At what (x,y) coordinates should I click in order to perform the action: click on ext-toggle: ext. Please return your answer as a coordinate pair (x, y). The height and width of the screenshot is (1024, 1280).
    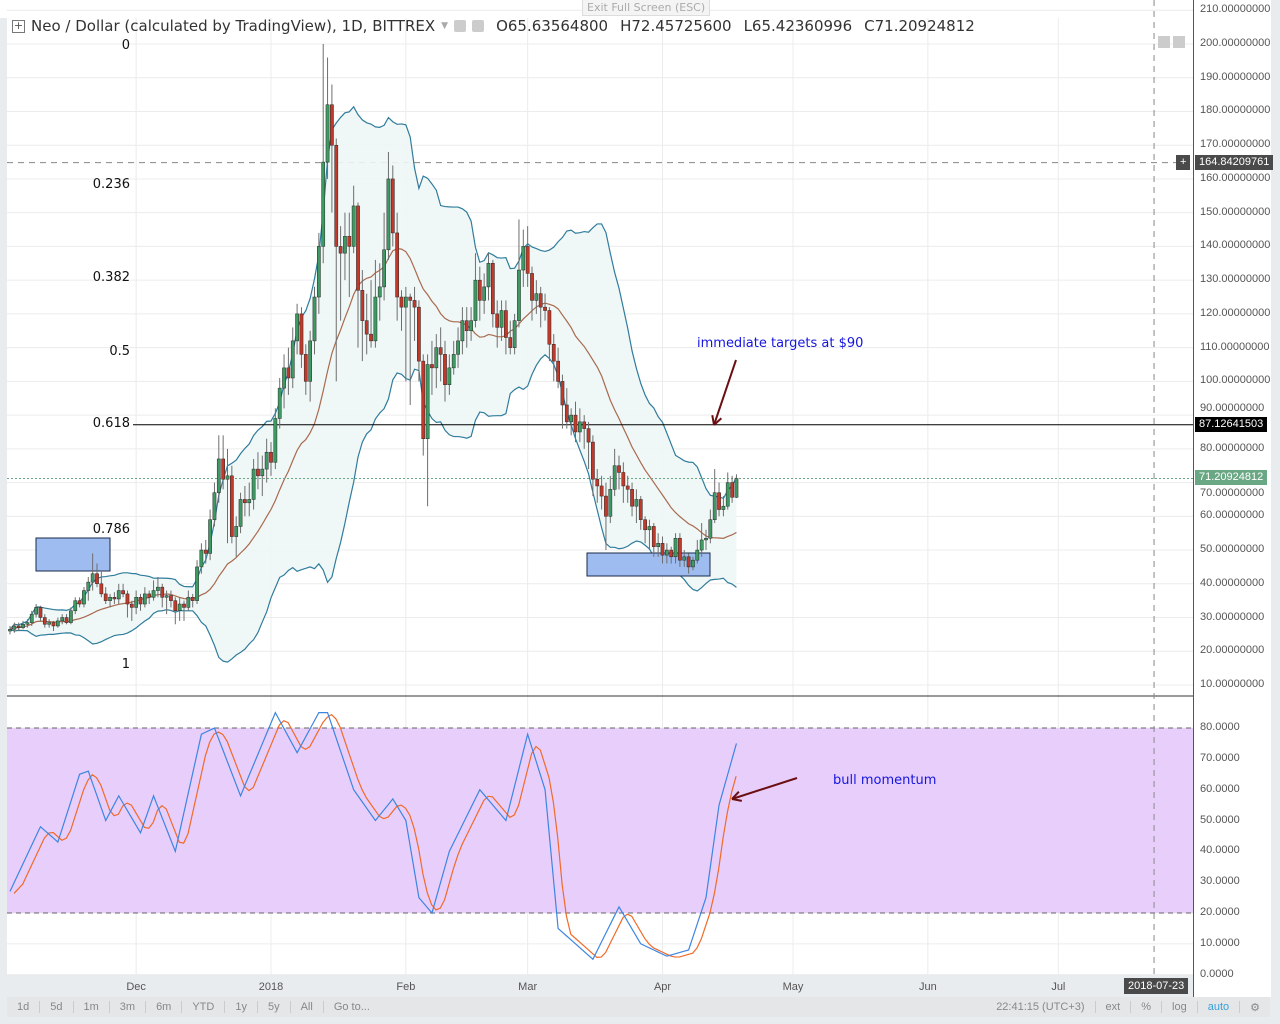
    Looking at the image, I should click on (1114, 1007).